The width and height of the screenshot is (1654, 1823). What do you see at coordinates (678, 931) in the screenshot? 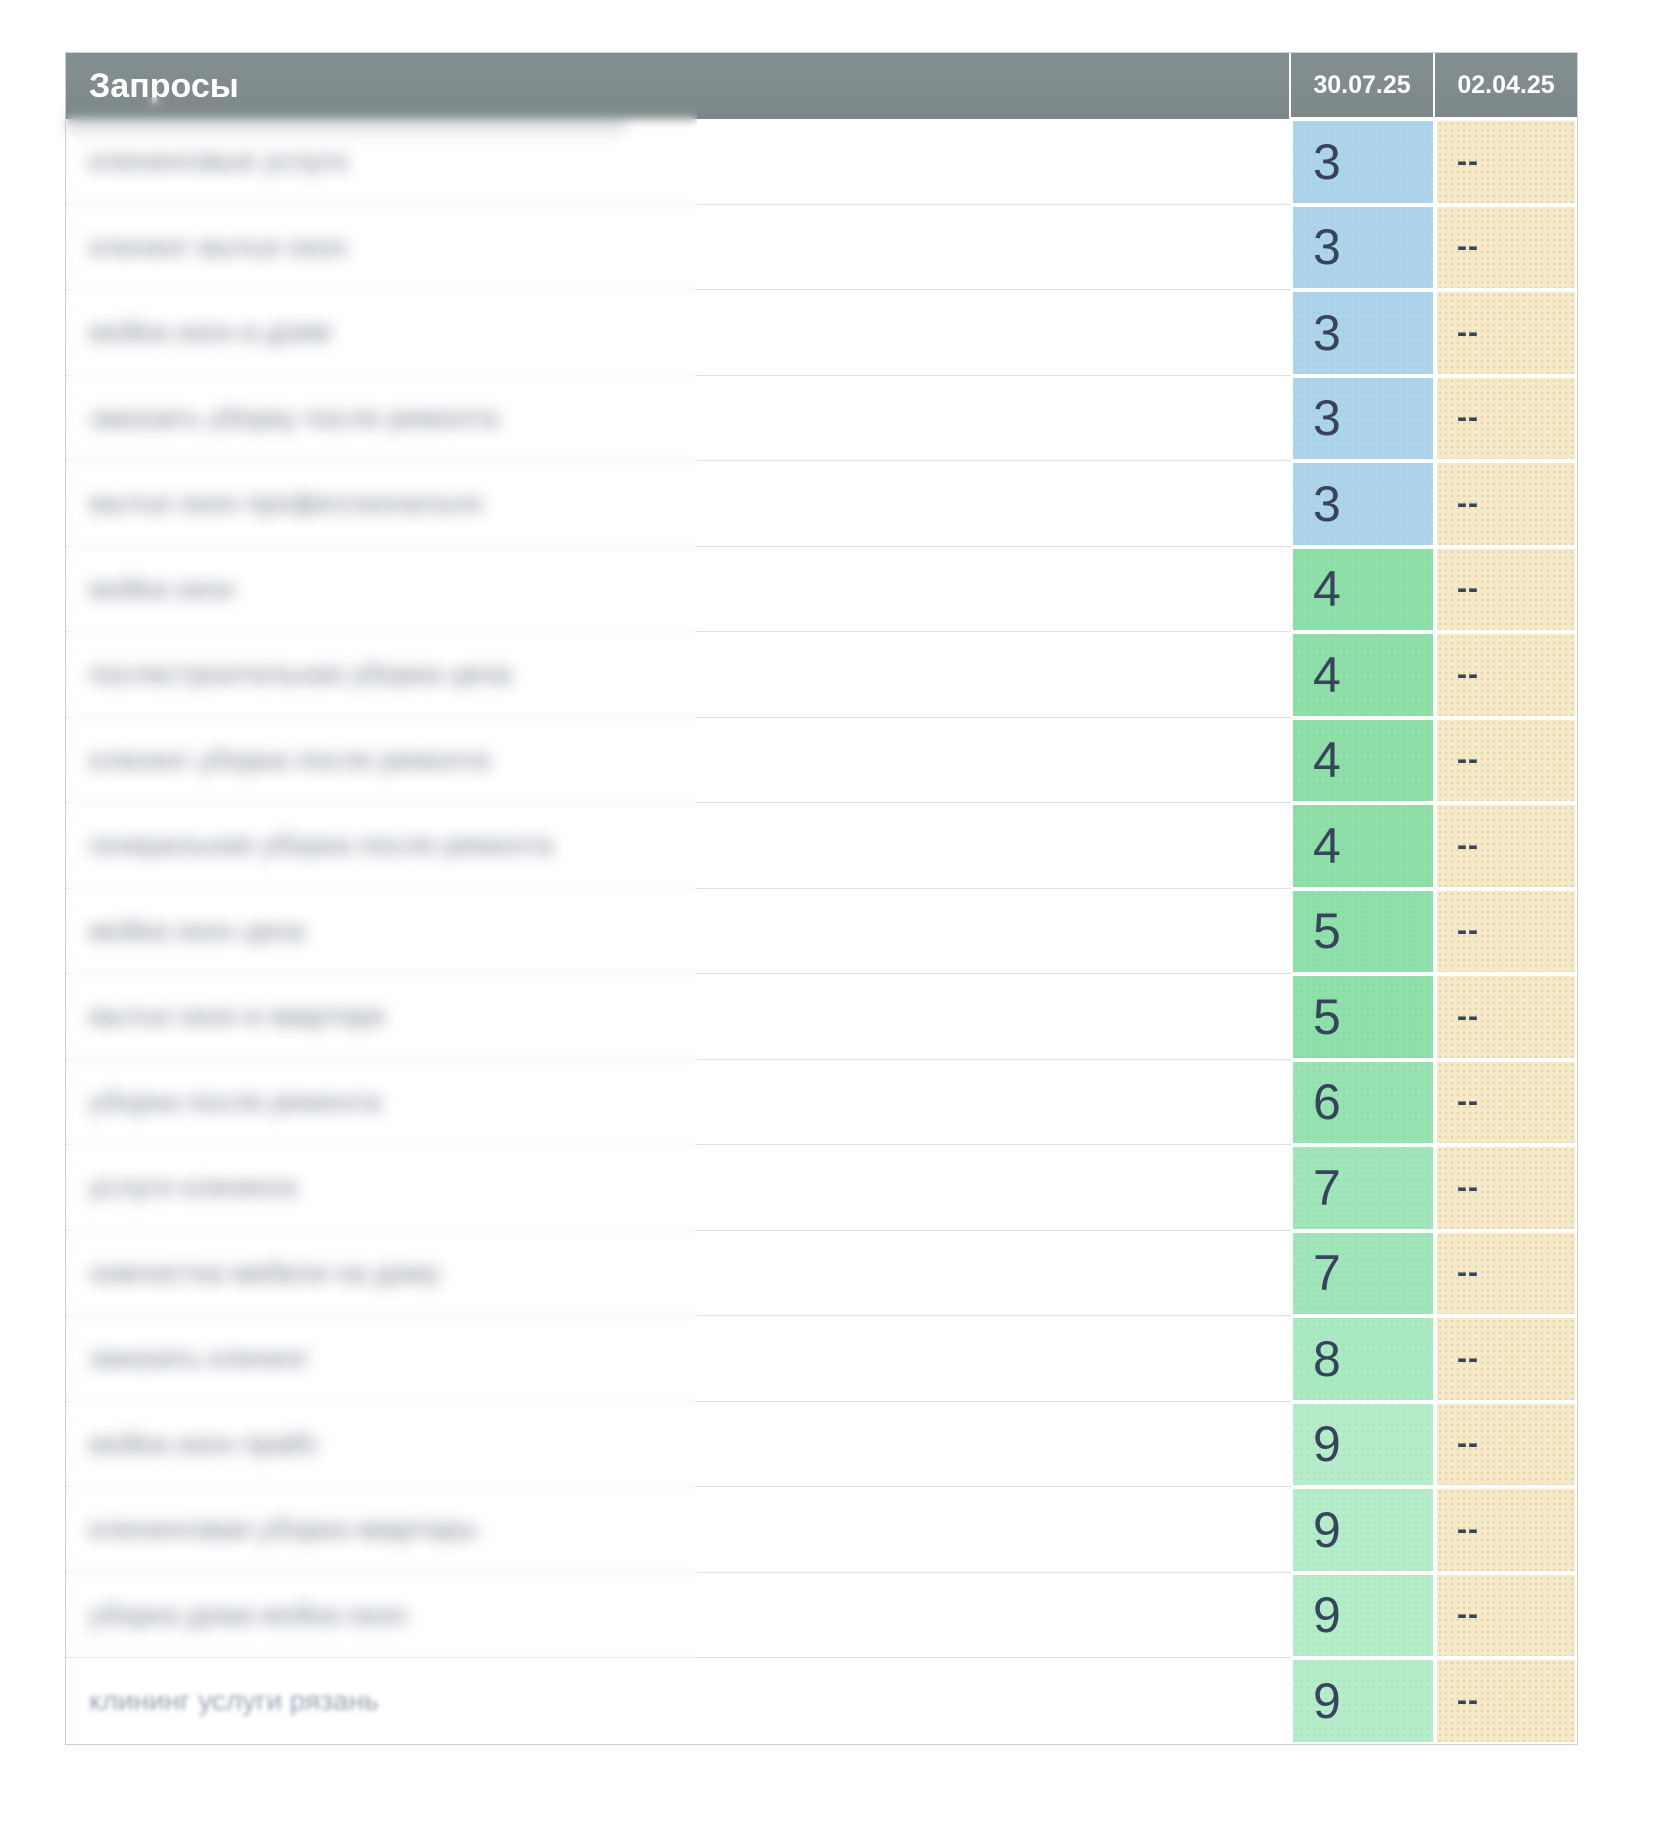
I see `query-cell: мойка окон цена` at bounding box center [678, 931].